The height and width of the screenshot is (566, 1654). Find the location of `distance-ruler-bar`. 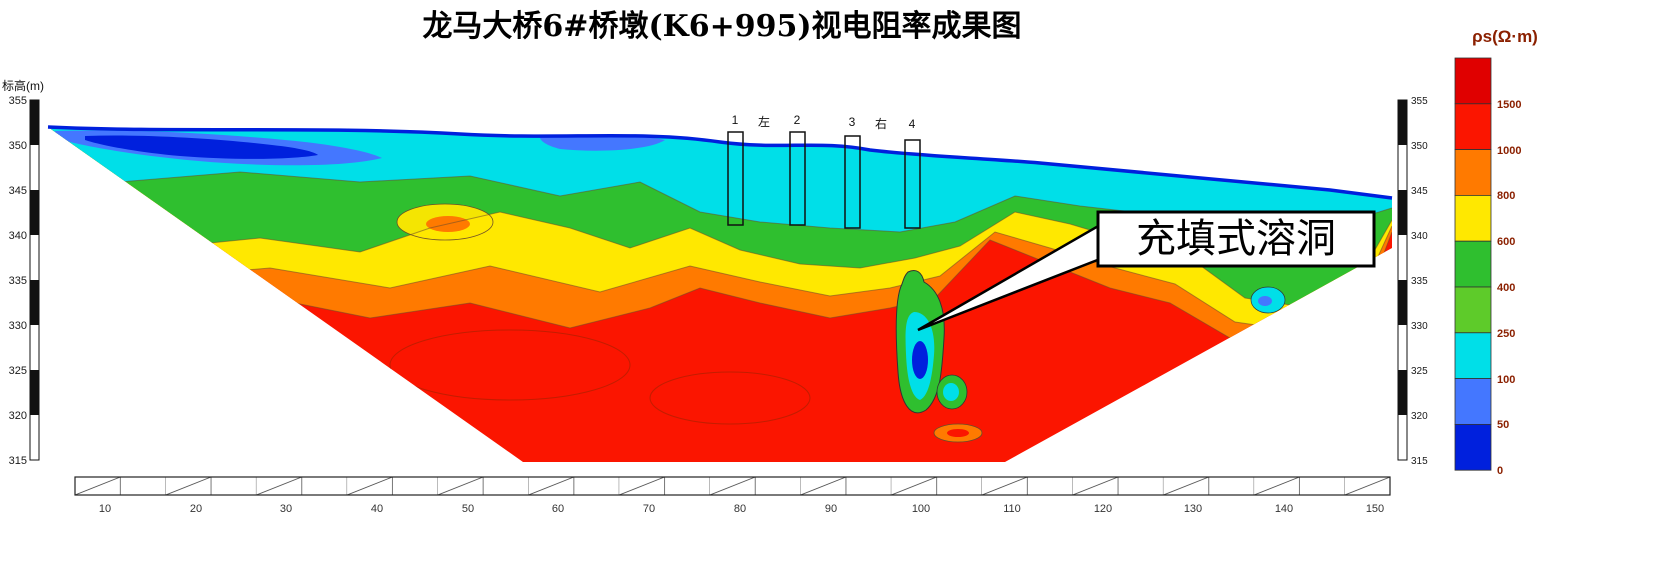

distance-ruler-bar is located at coordinates (732, 486).